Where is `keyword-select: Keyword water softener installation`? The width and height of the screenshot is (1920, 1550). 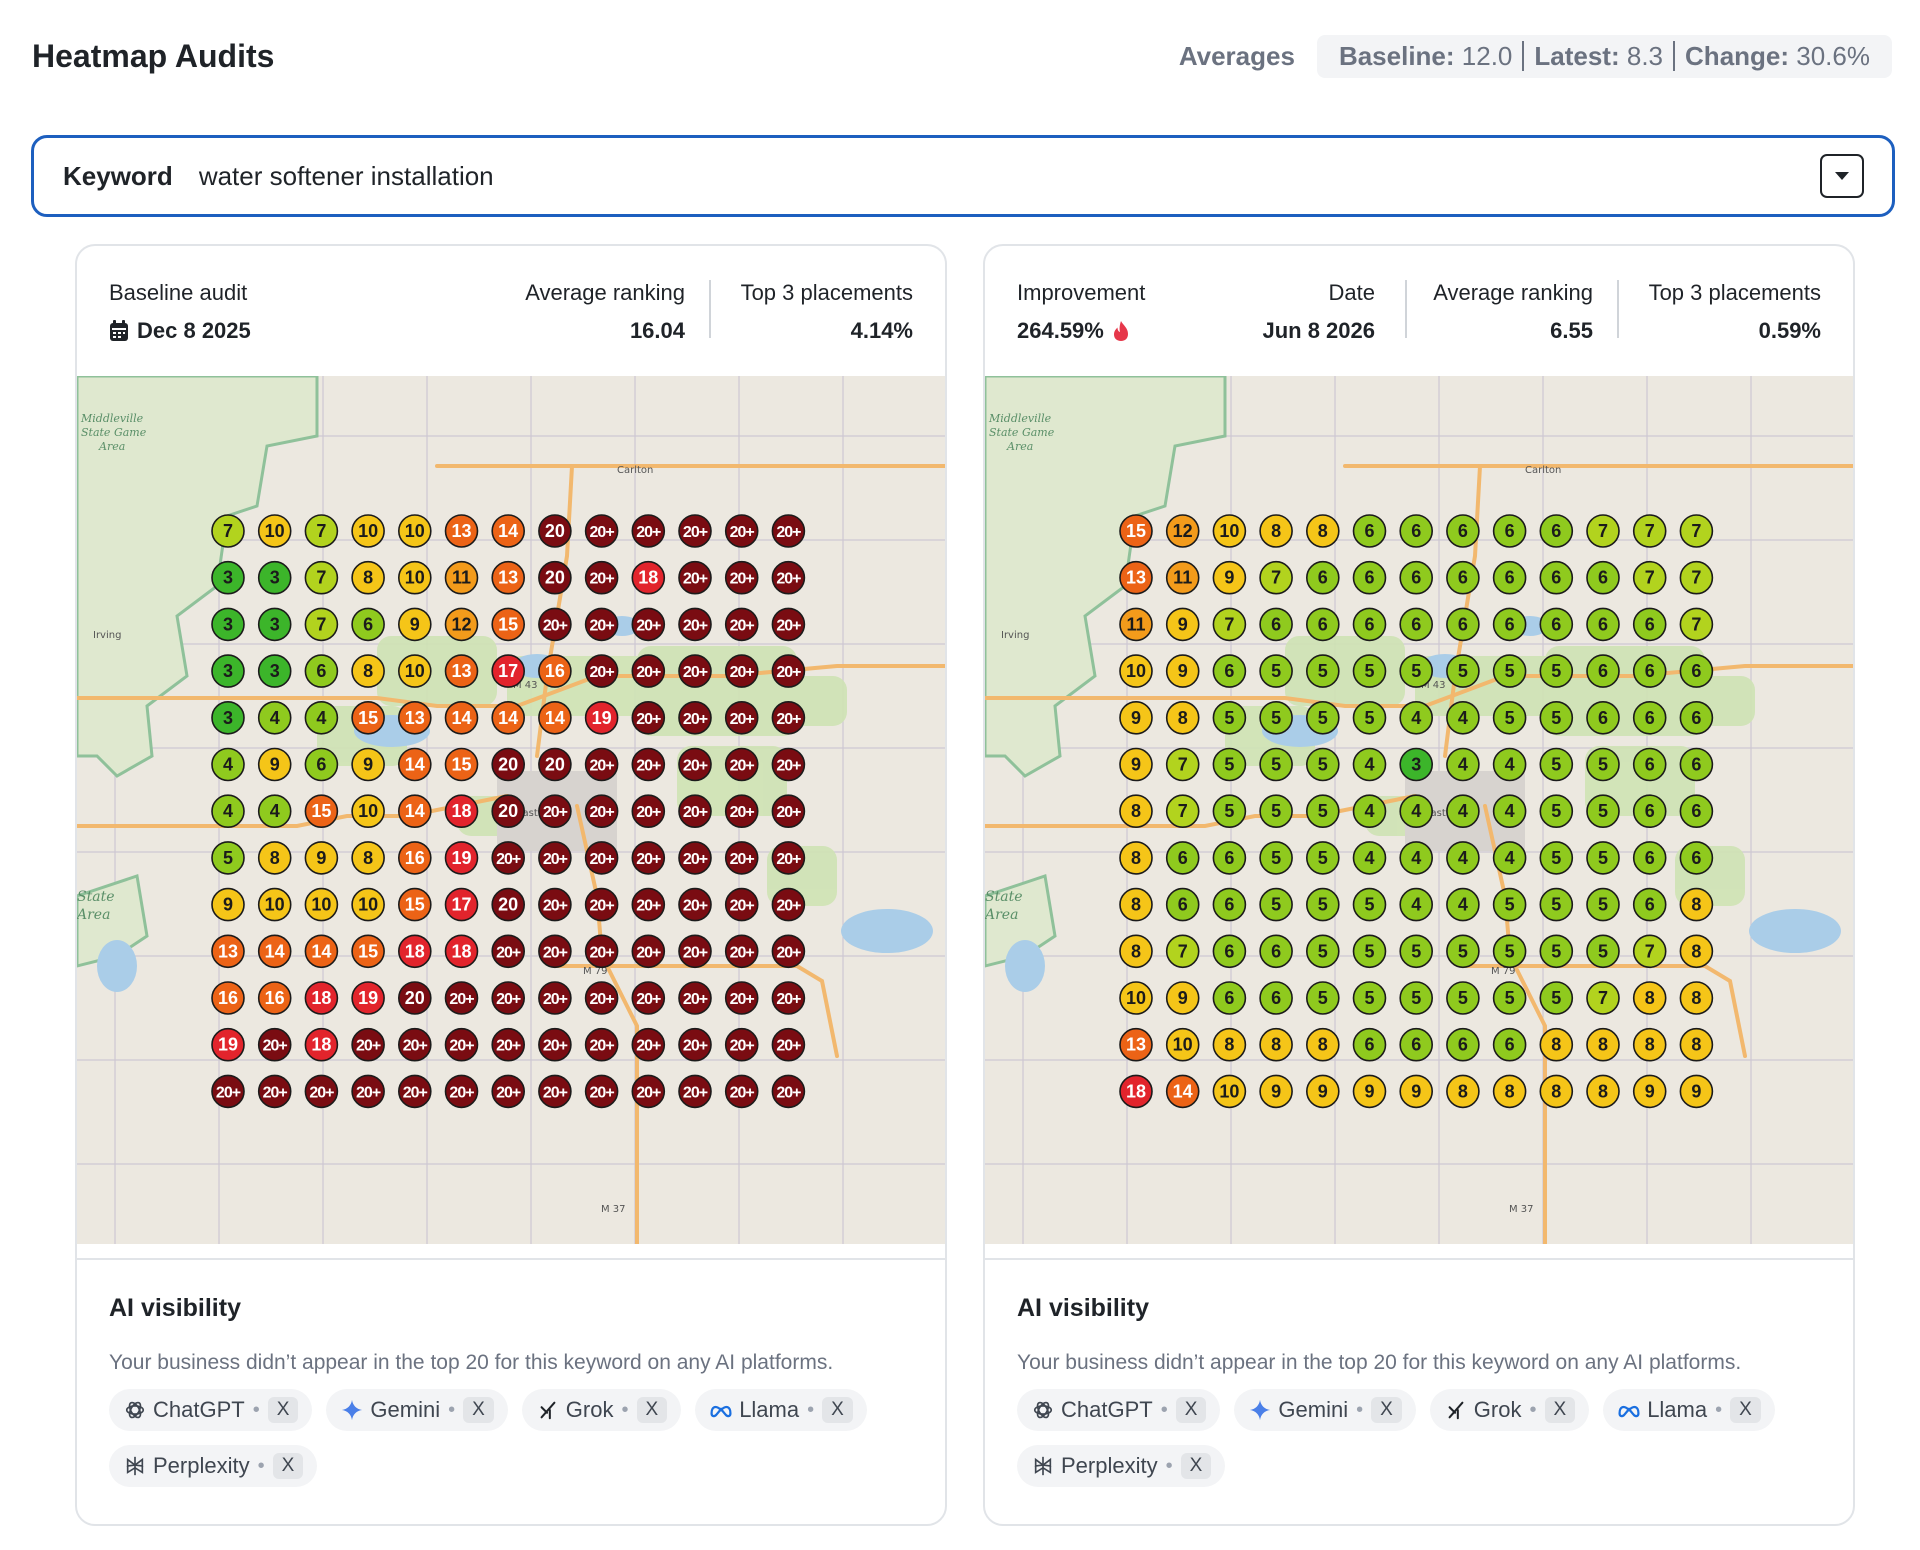 keyword-select: Keyword water softener installation is located at coordinates (963, 176).